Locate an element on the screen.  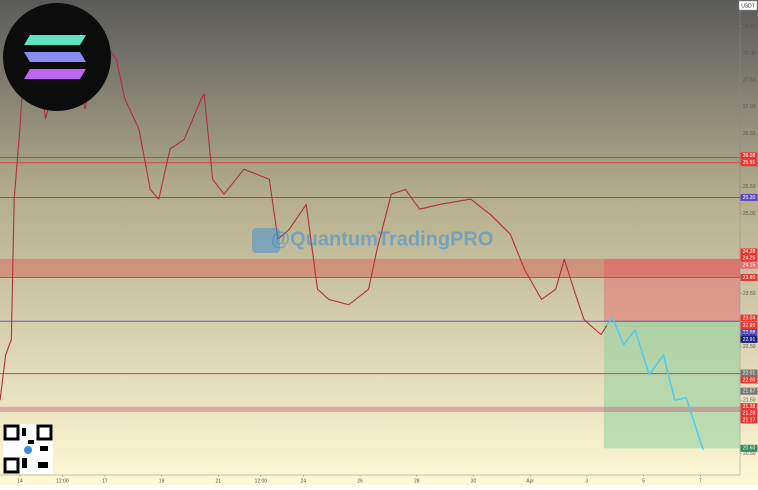
telegram-icon is located at coordinates (266, 240).